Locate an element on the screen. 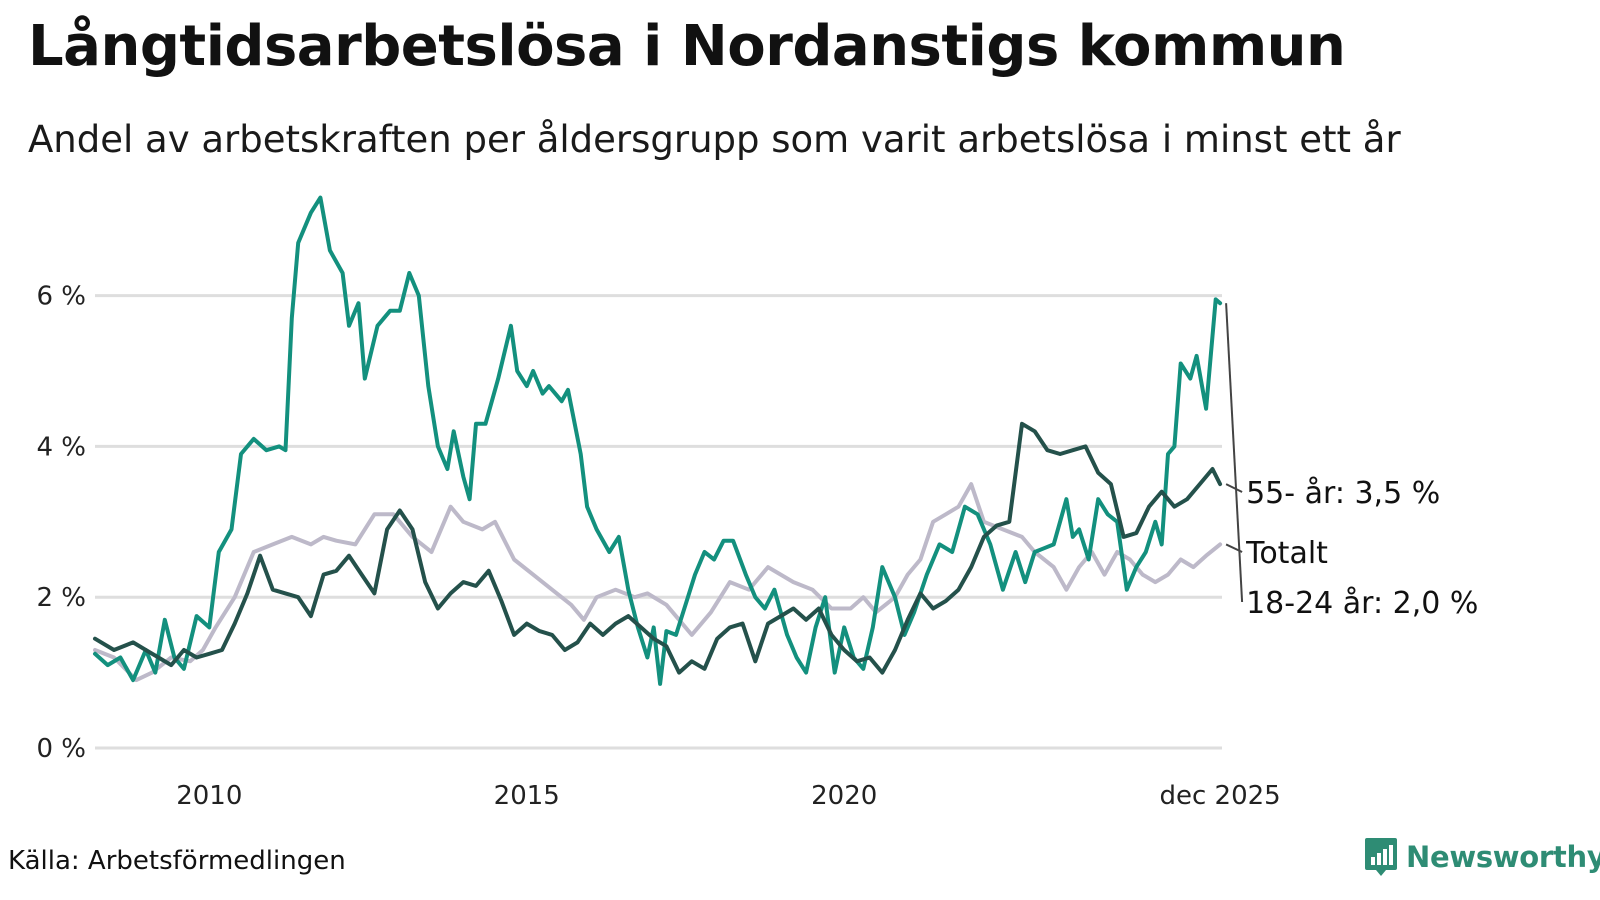 Image resolution: width=1600 pixels, height=900 pixels. y-tick-label: 6 % is located at coordinates (61, 297).